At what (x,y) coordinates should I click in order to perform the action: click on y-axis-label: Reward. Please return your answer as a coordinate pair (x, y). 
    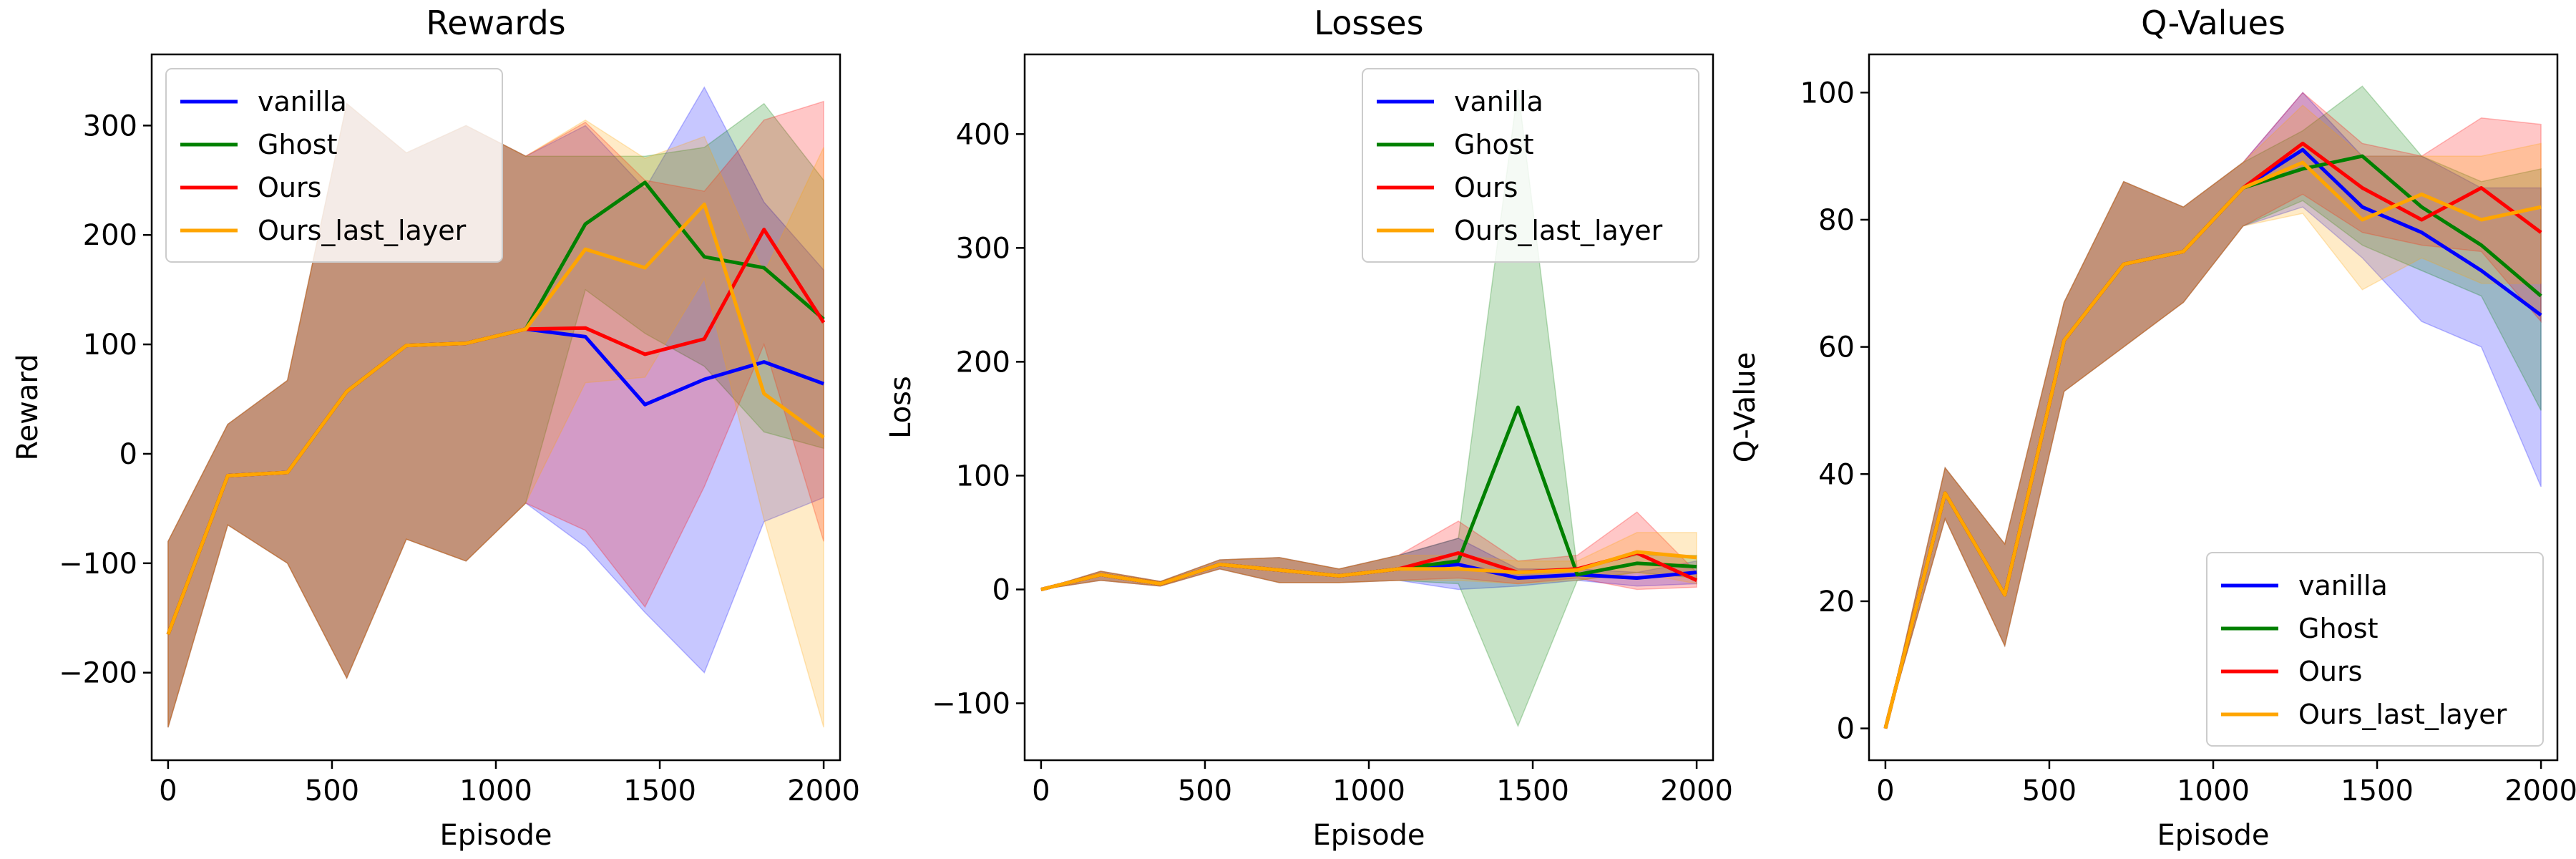
    Looking at the image, I should click on (27, 407).